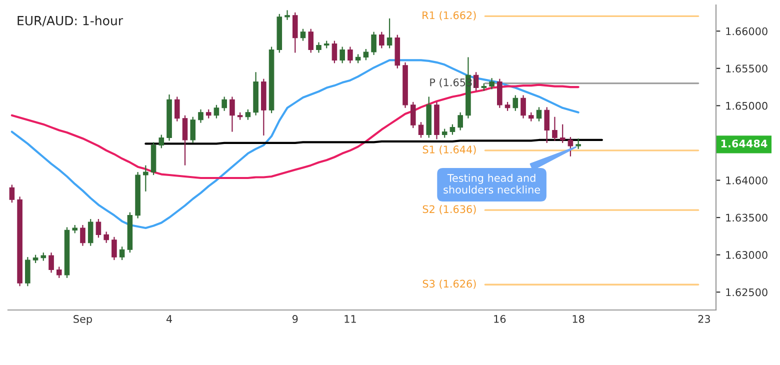  I want to click on y-tick-label: 1.62500, so click(747, 292).